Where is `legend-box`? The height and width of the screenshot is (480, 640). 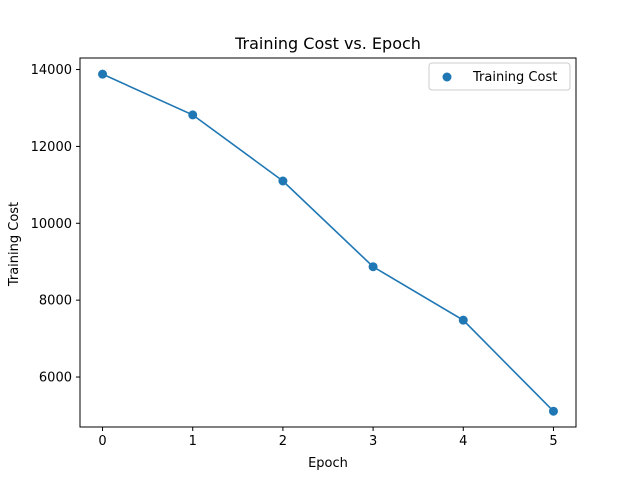
legend-box is located at coordinates (499, 76).